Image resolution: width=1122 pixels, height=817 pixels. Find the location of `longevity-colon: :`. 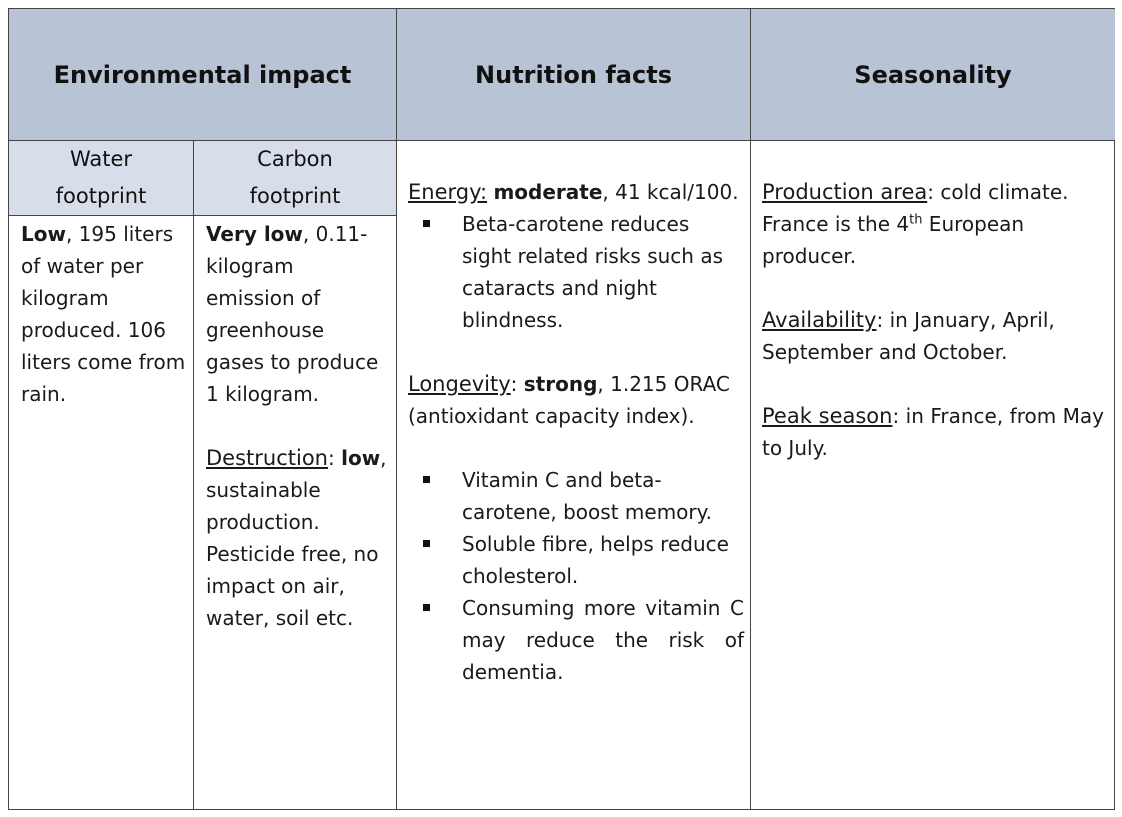

longevity-colon: : is located at coordinates (514, 384).